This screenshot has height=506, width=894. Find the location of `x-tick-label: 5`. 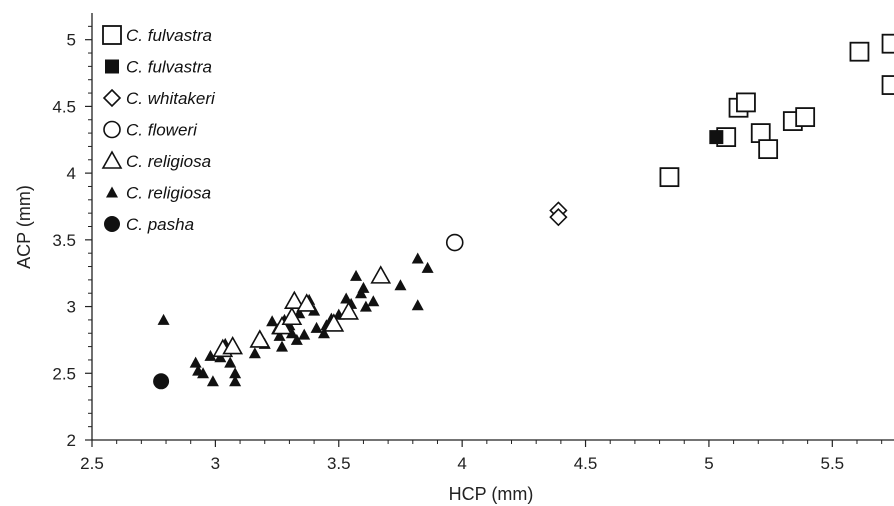

x-tick-label: 5 is located at coordinates (708, 463).